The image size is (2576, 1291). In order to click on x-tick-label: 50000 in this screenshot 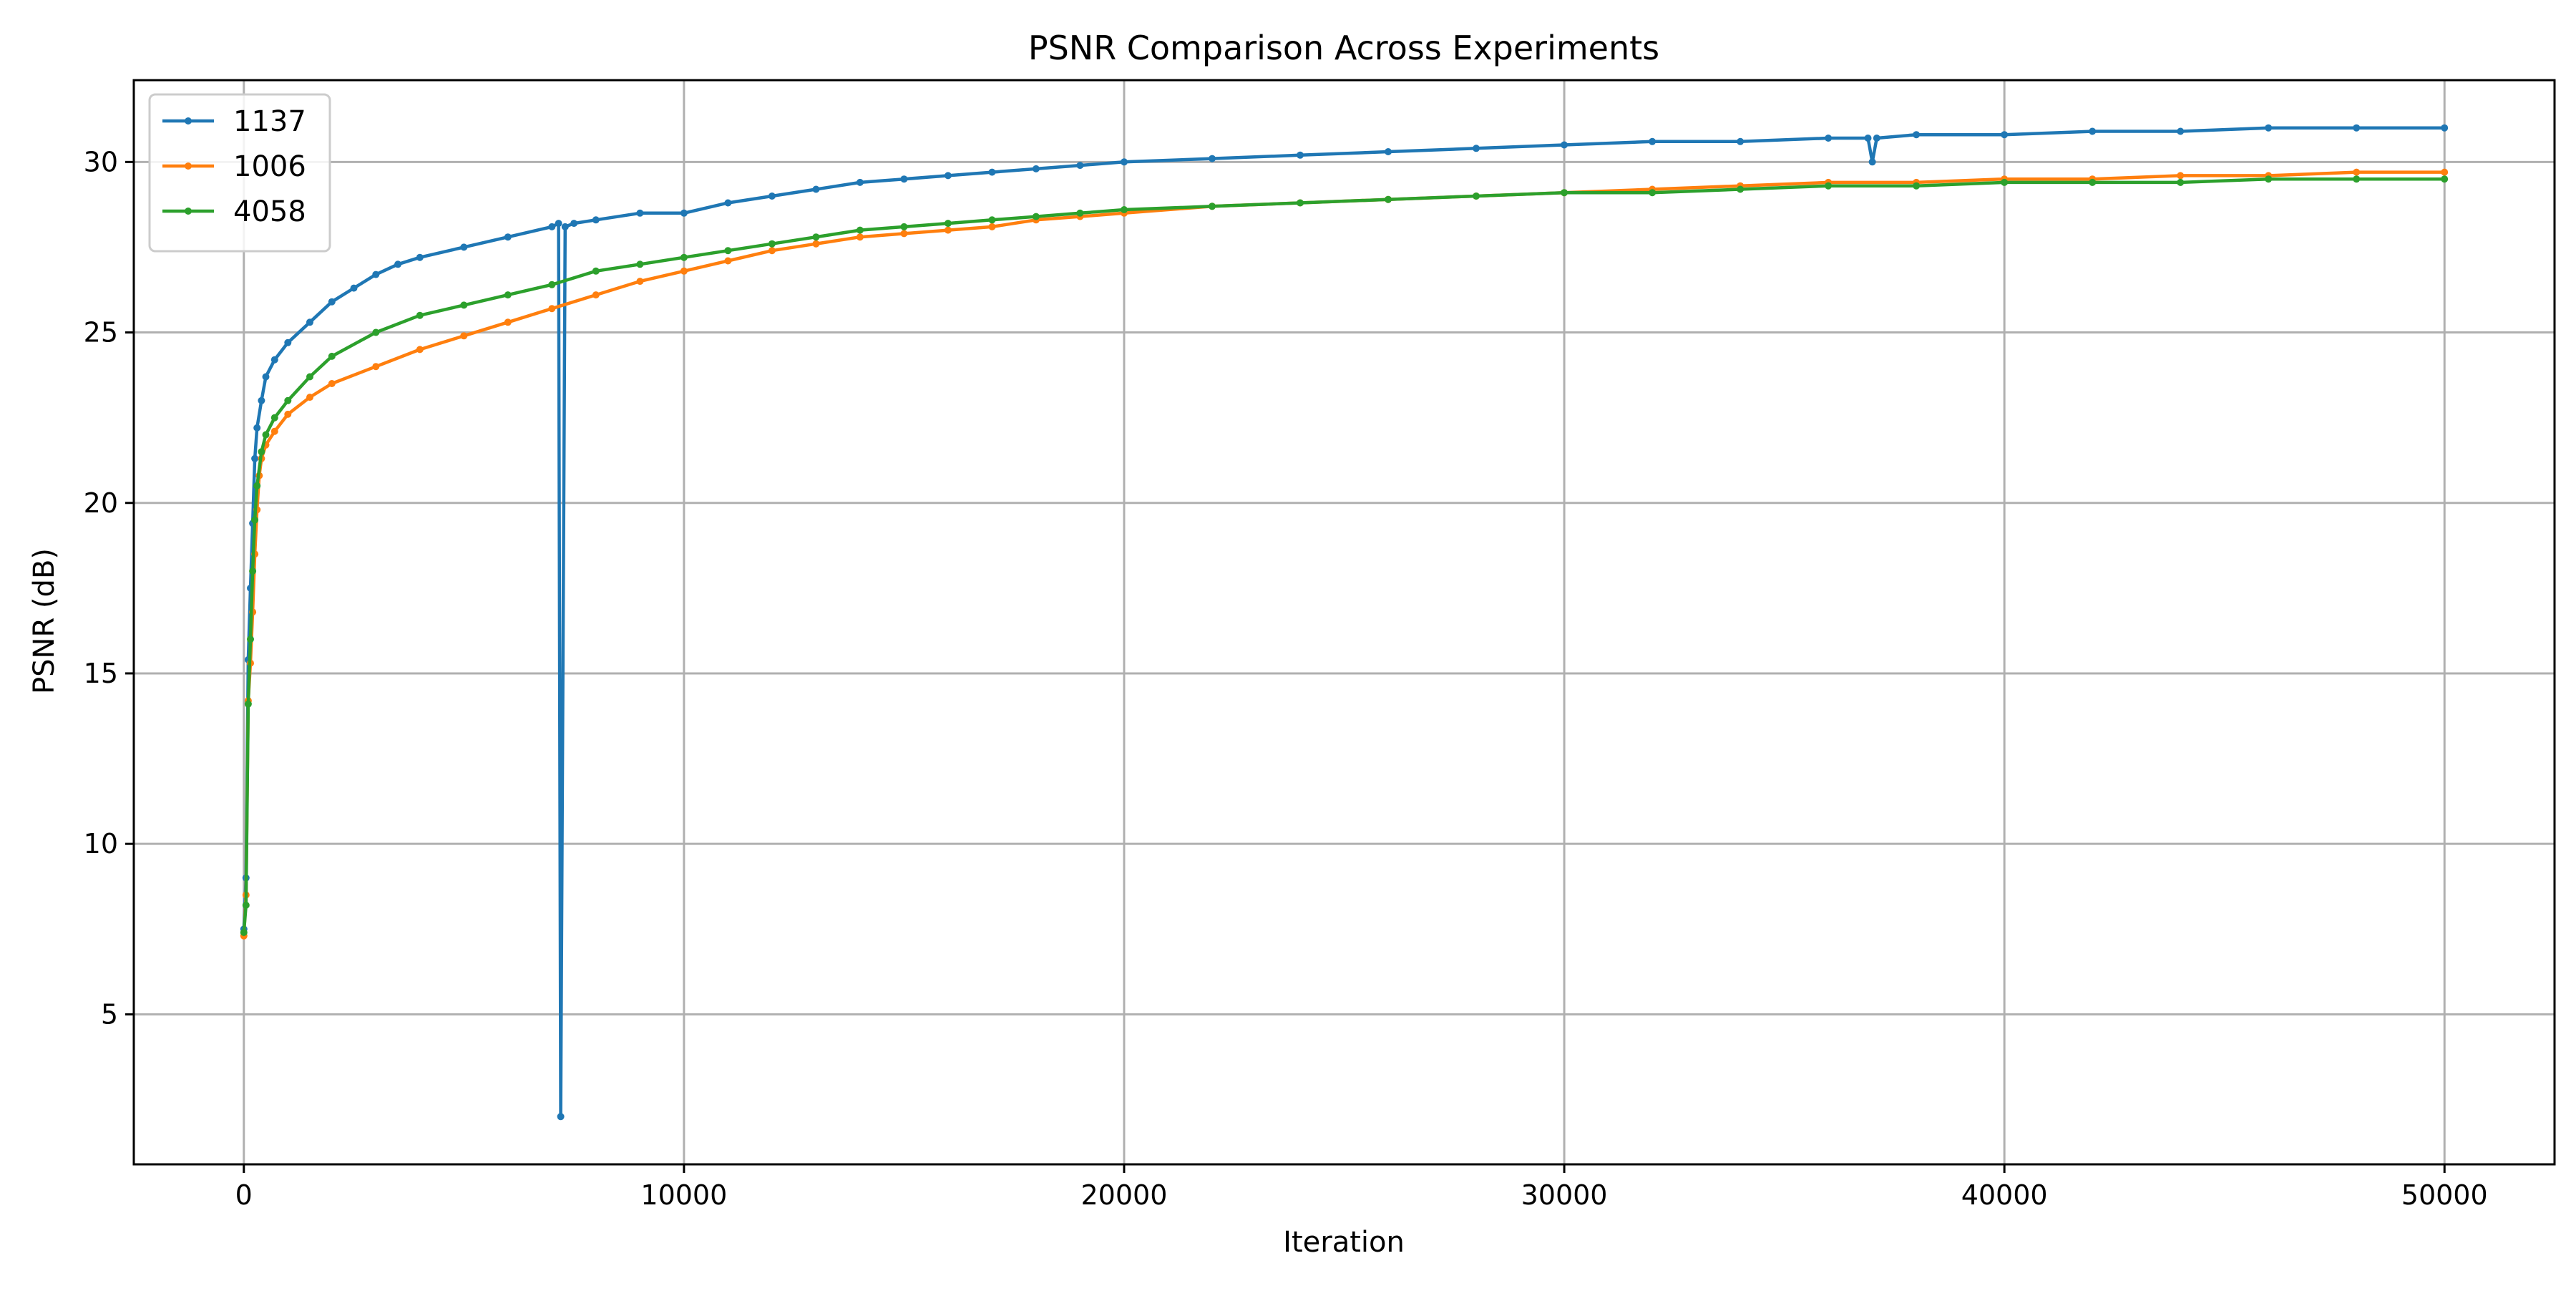, I will do `click(2444, 1195)`.